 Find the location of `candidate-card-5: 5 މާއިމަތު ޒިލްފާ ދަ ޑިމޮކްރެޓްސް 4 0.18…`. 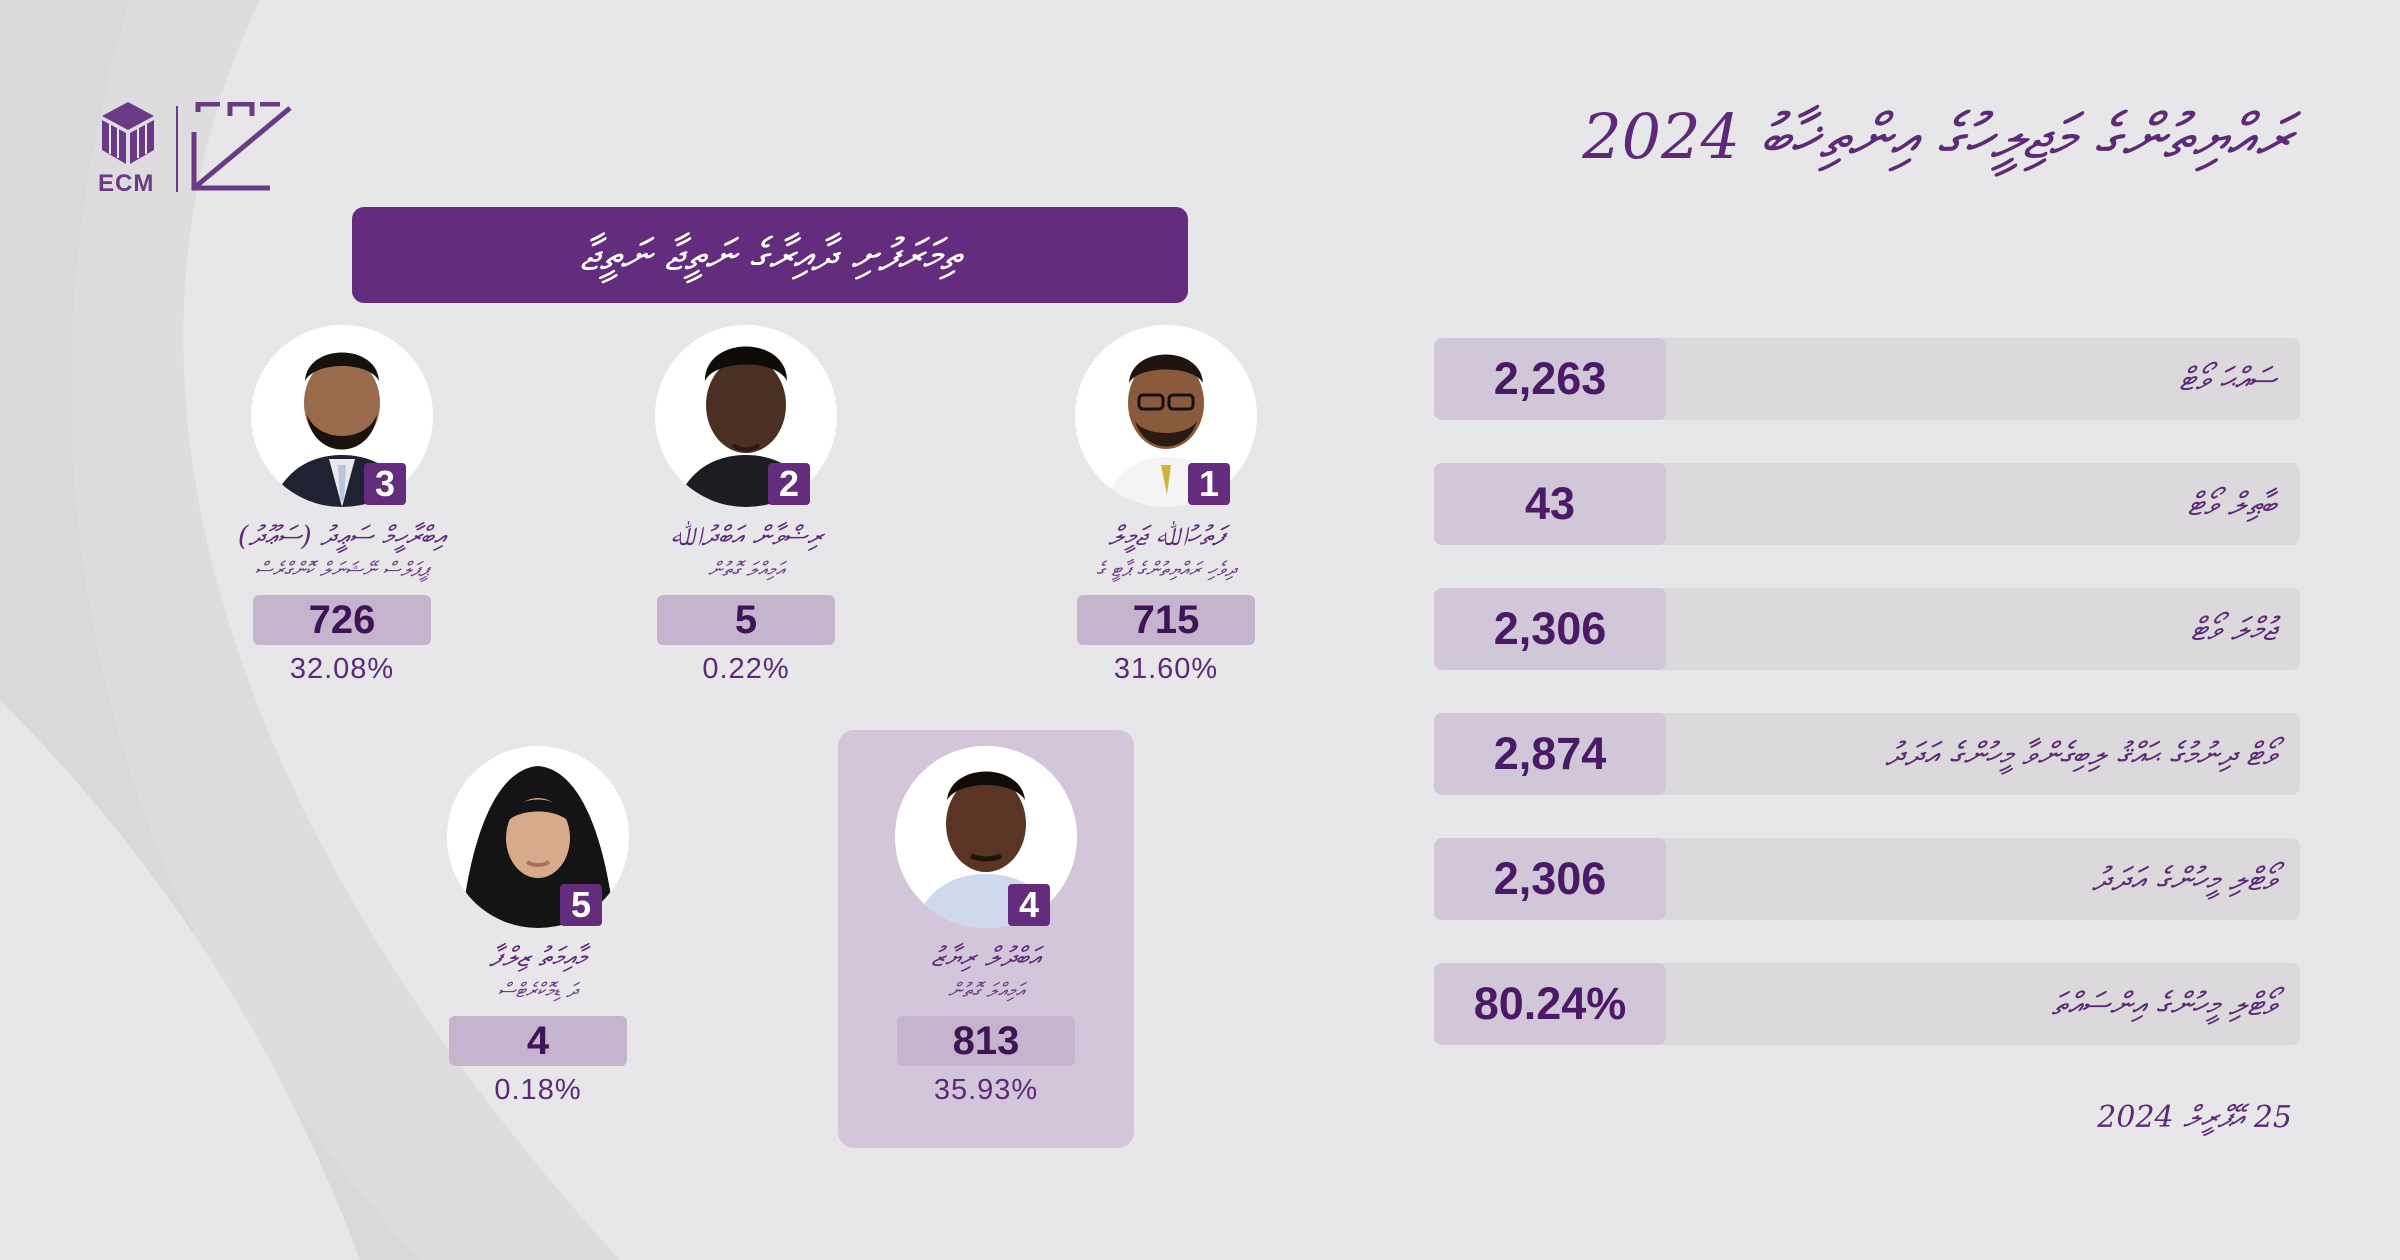

candidate-card-5: 5 މާއިމަތު ޒިލްފާ ދަ ޑިމޮކްރެޓްސް 4 0.18… is located at coordinates (538, 926).